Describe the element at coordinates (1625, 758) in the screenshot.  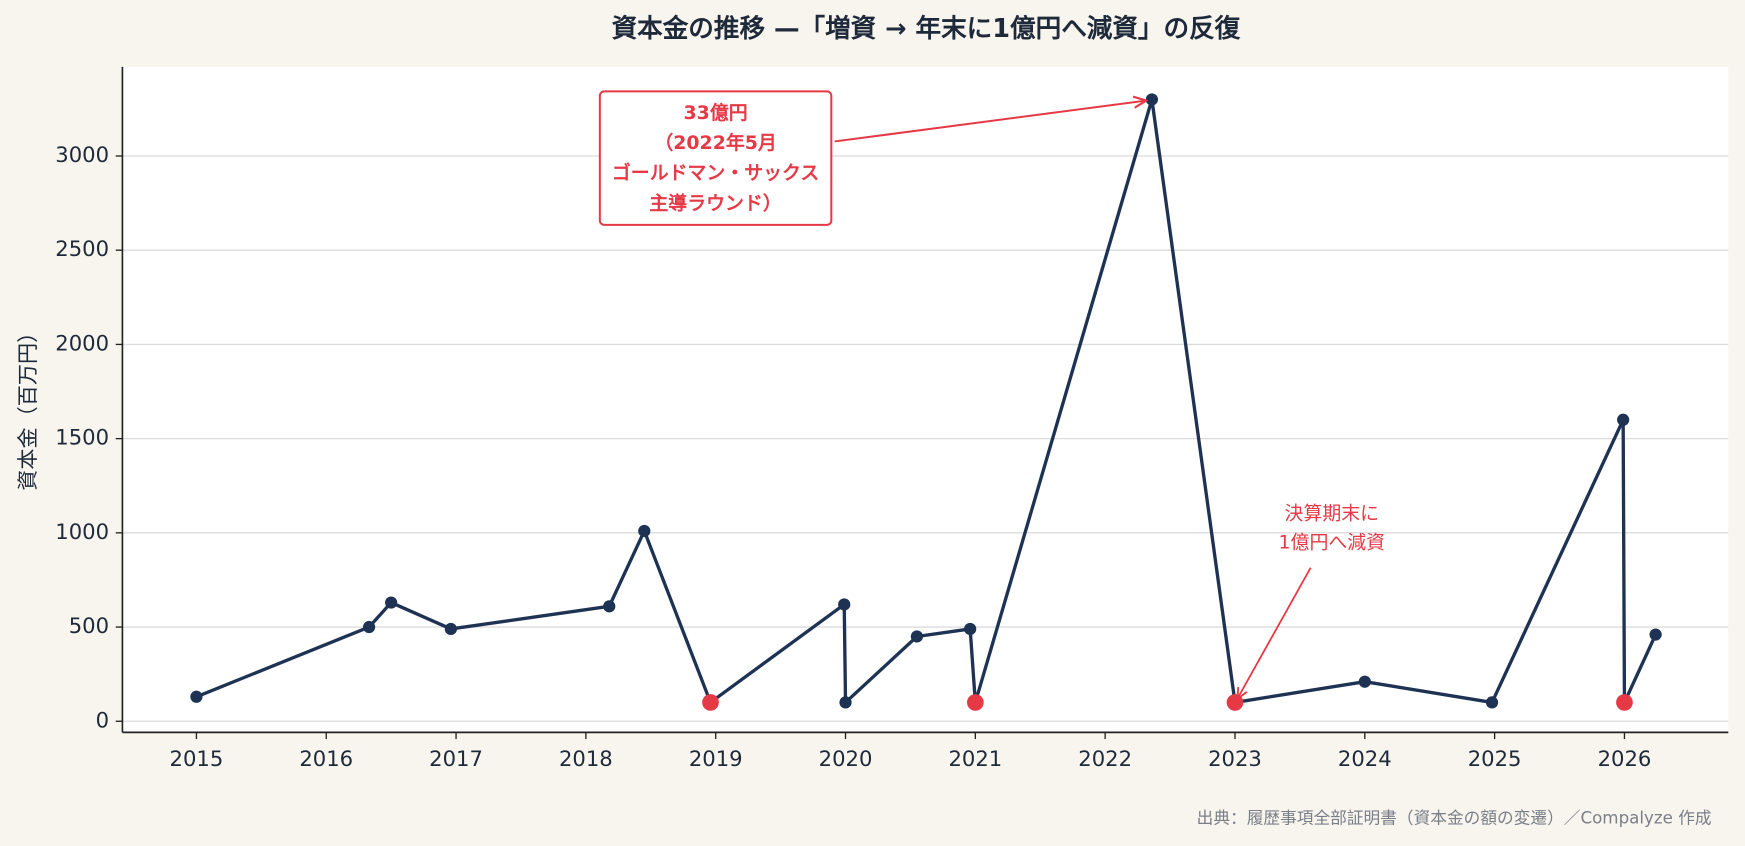
I see `x-tick-label: 2026` at that location.